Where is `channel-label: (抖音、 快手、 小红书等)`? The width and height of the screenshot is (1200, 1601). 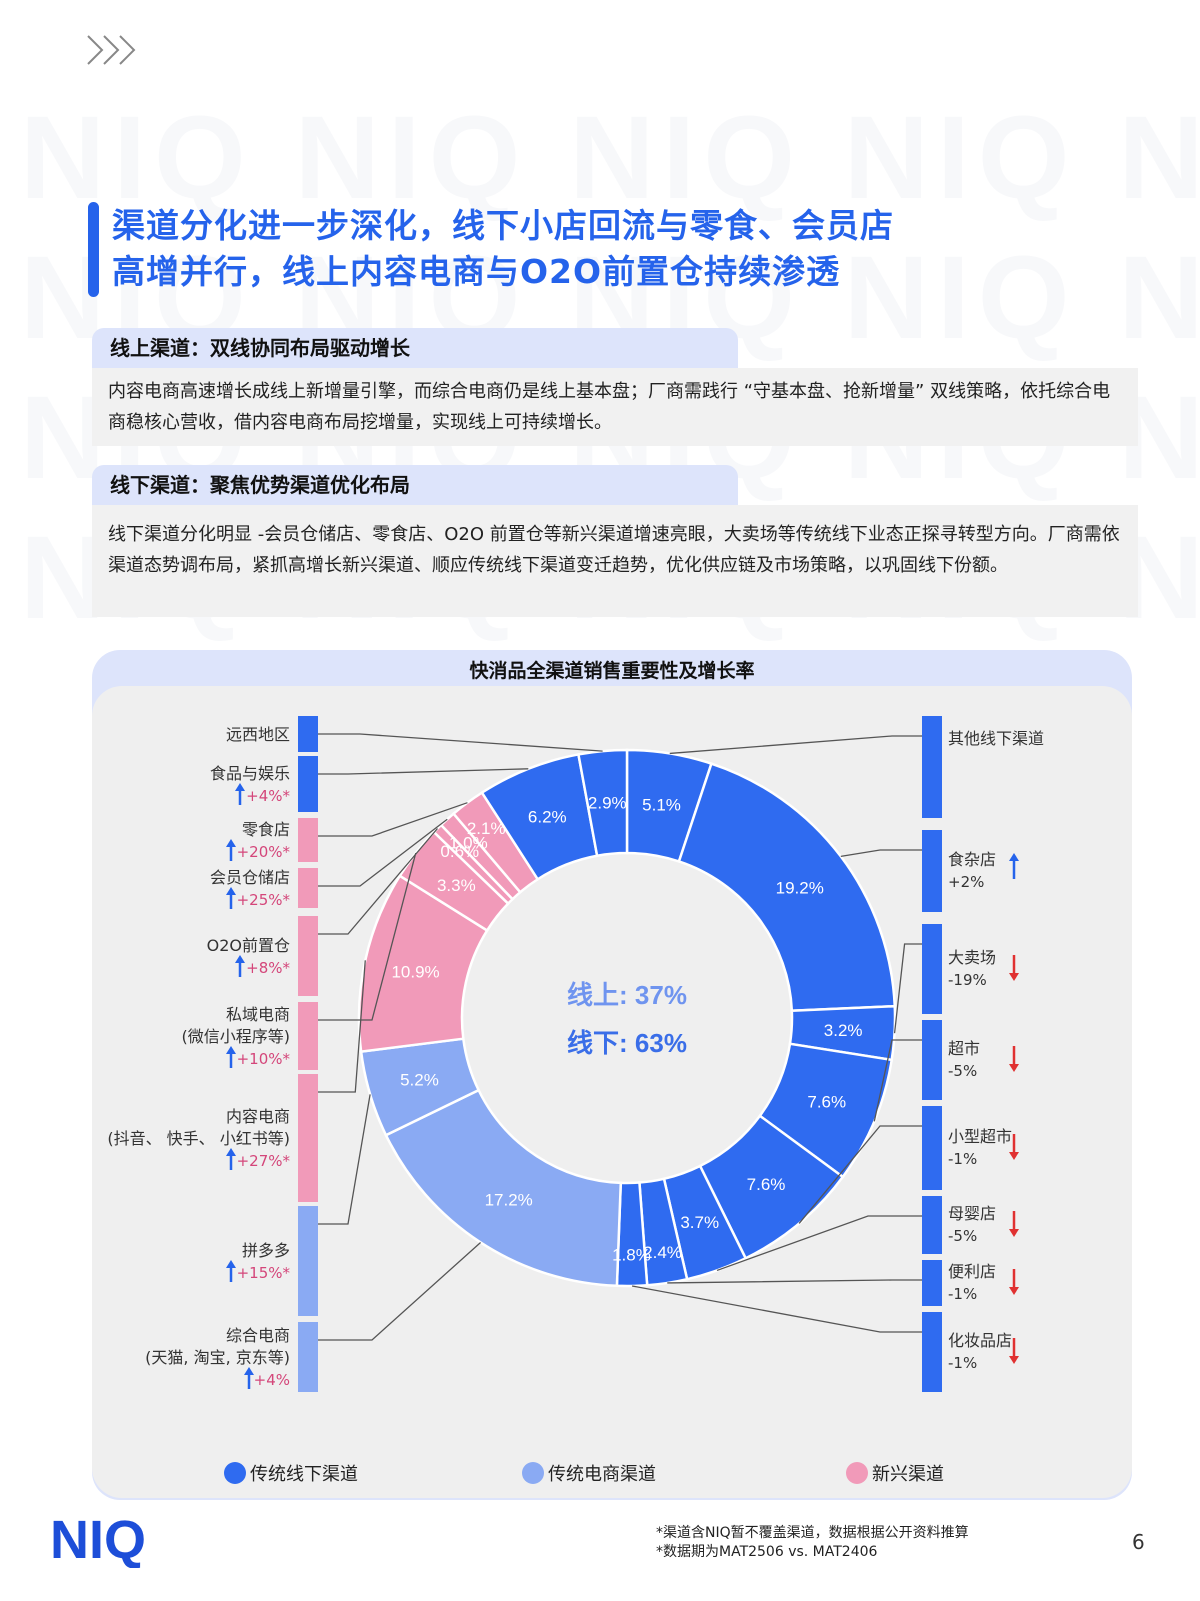
channel-label: (抖音、 快手、 小红书等) is located at coordinates (198, 1138).